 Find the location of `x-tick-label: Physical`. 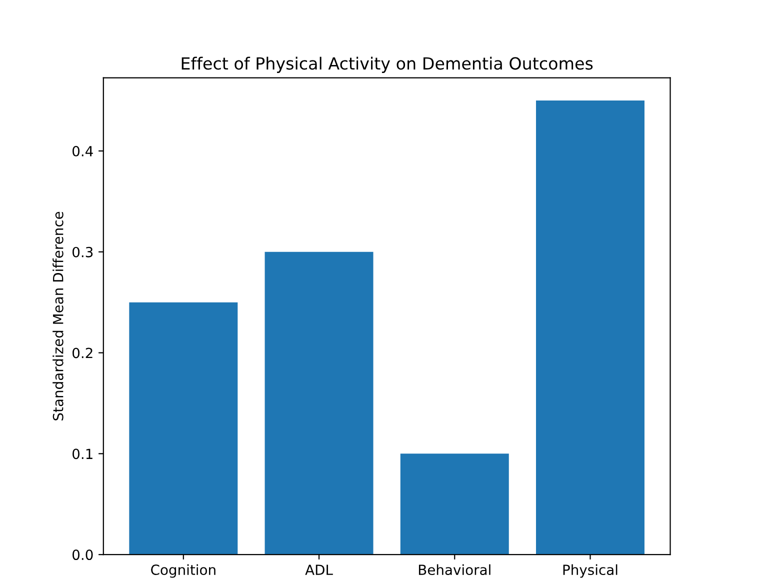

x-tick-label: Physical is located at coordinates (590, 571).